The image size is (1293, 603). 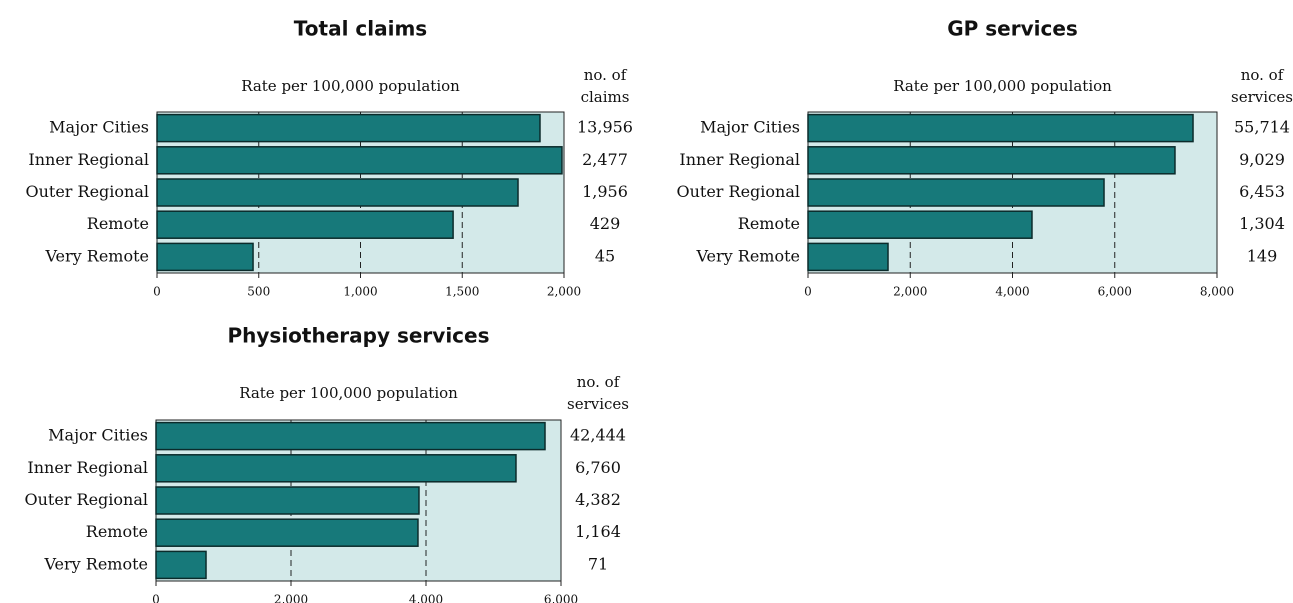 What do you see at coordinates (360, 292) in the screenshot?
I see `x-tick-label: 1,000` at bounding box center [360, 292].